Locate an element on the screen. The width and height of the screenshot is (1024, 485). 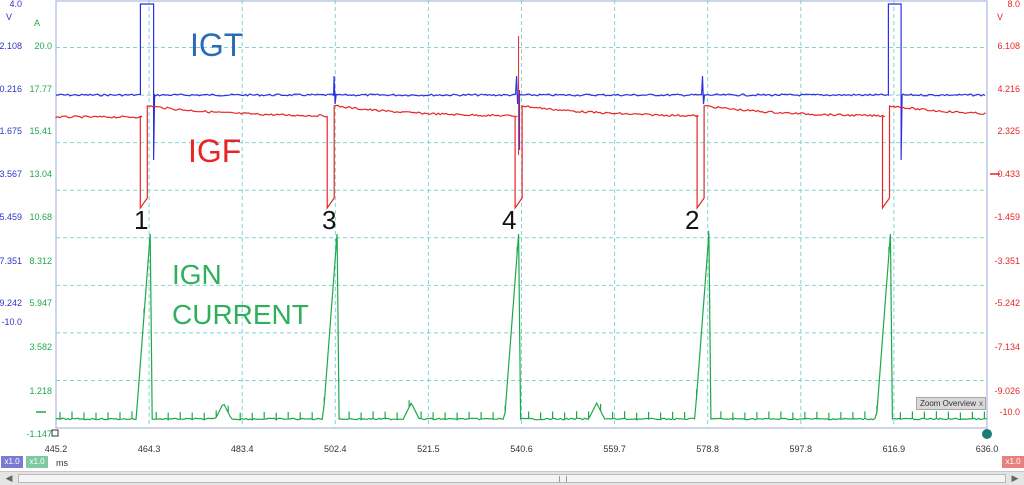
zoom-overview-close-icon: x is located at coordinates (981, 403).